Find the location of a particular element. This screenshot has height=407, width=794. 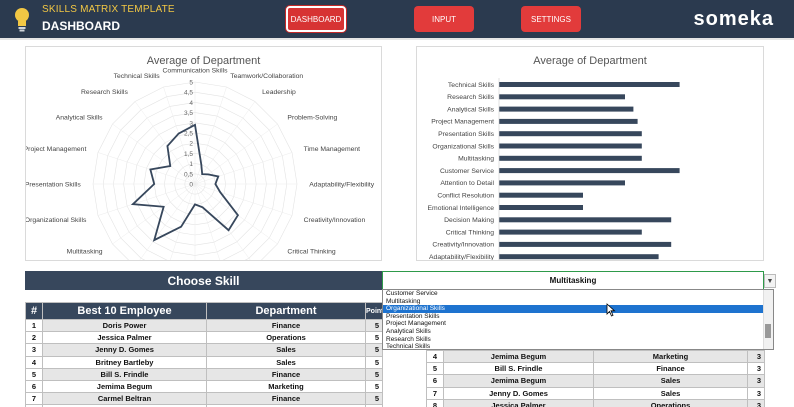

radar-axis-label: Communication Skills is located at coordinates (196, 70).